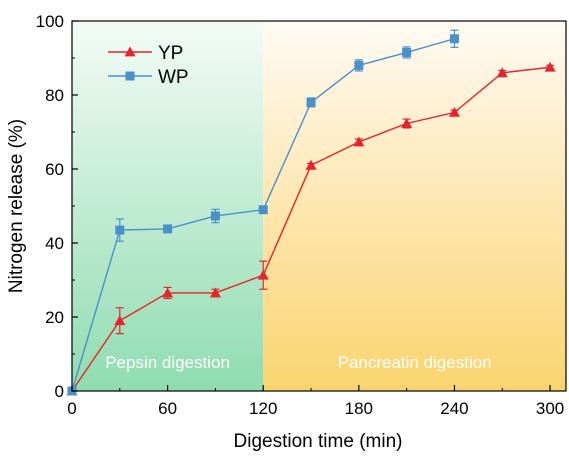 Image resolution: width=569 pixels, height=463 pixels. Describe the element at coordinates (54, 95) in the screenshot. I see `y-tick-label: 80` at that location.